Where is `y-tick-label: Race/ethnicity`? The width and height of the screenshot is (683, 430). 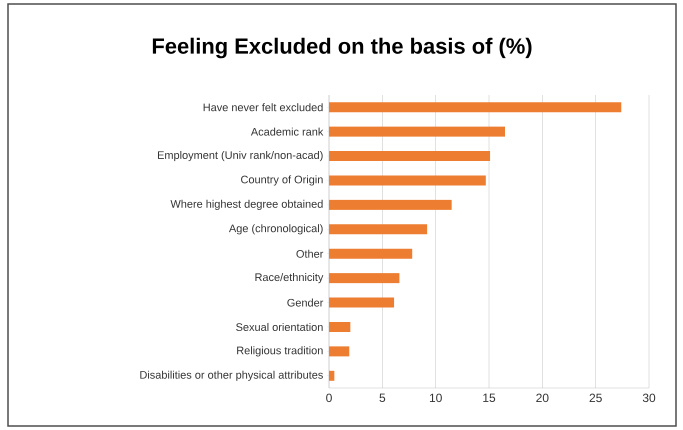 y-tick-label: Race/ethnicity is located at coordinates (289, 278).